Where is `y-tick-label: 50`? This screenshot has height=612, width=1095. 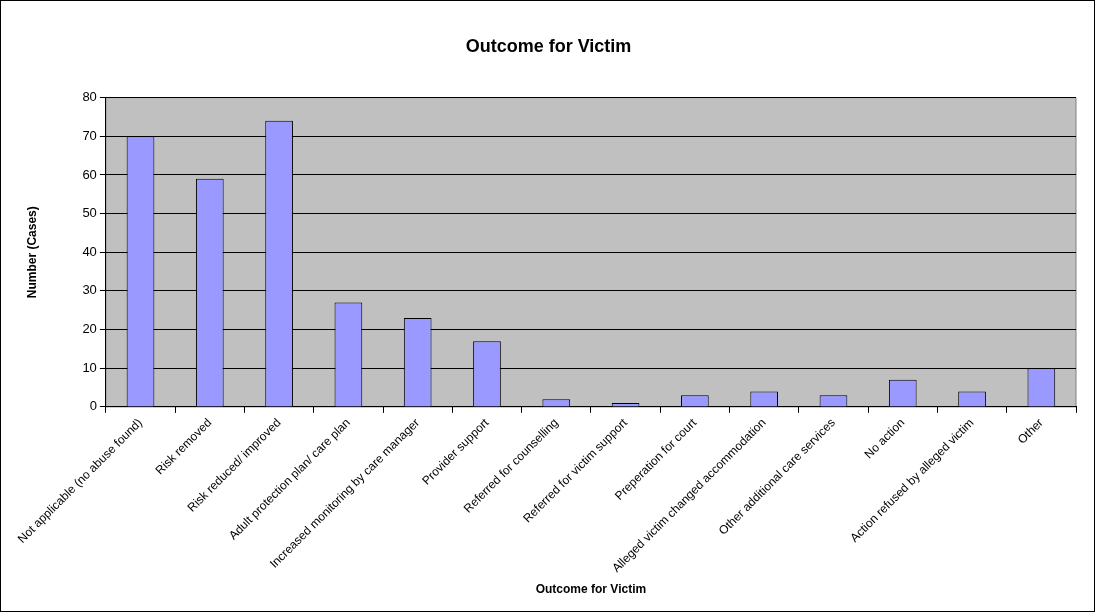 y-tick-label: 50 is located at coordinates (89, 213).